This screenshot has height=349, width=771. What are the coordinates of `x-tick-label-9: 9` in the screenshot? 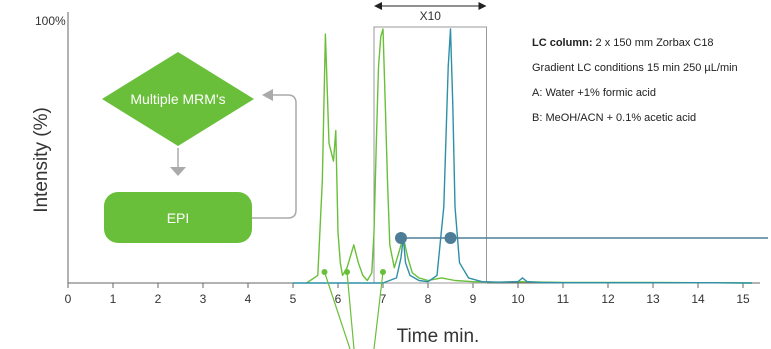 It's located at (473, 299).